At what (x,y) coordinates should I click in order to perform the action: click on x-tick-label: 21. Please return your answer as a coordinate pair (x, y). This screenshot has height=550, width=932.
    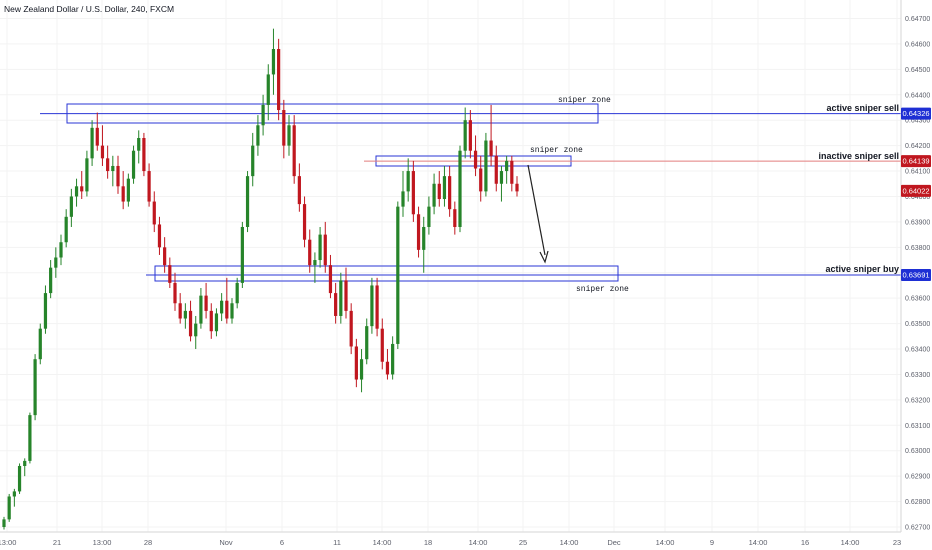
    Looking at the image, I should click on (57, 542).